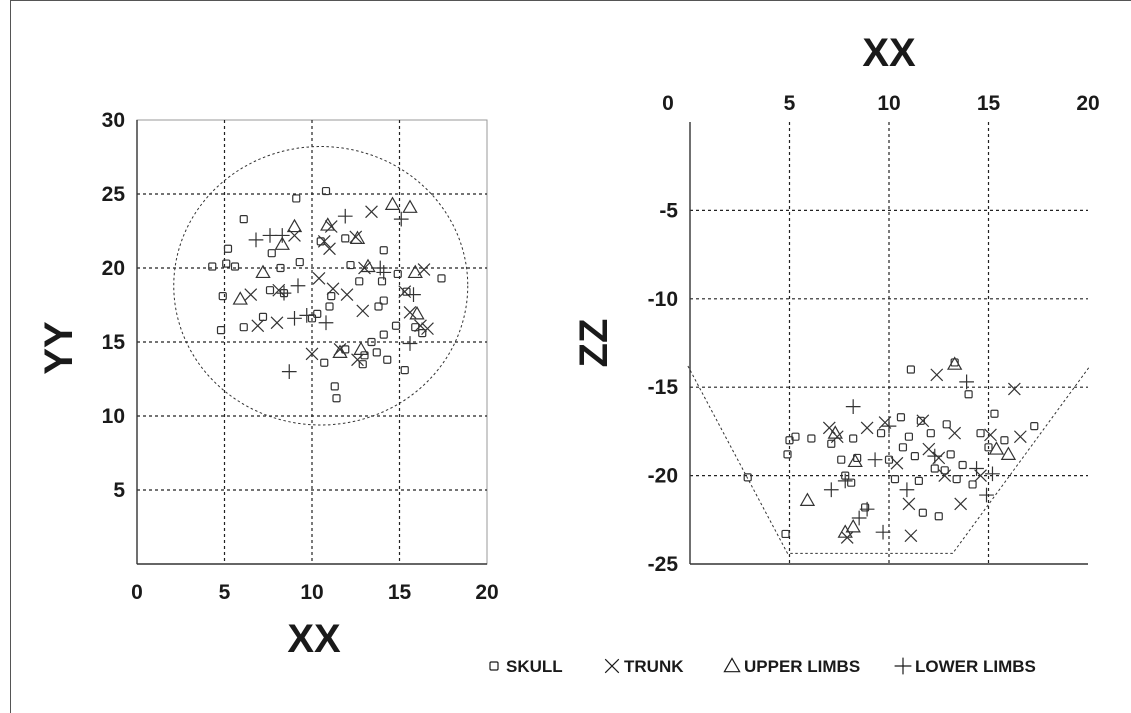  I want to click on y-tick-label: 30, so click(113, 120).